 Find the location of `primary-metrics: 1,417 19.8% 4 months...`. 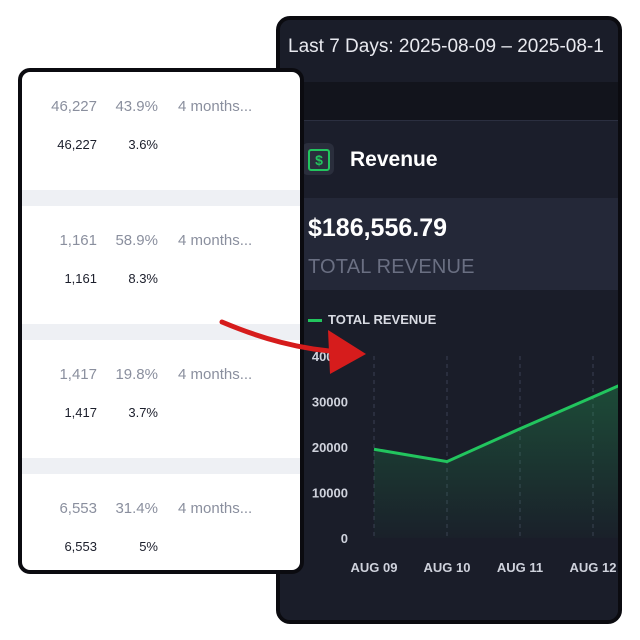

primary-metrics: 1,417 19.8% 4 months... is located at coordinates (161, 376).